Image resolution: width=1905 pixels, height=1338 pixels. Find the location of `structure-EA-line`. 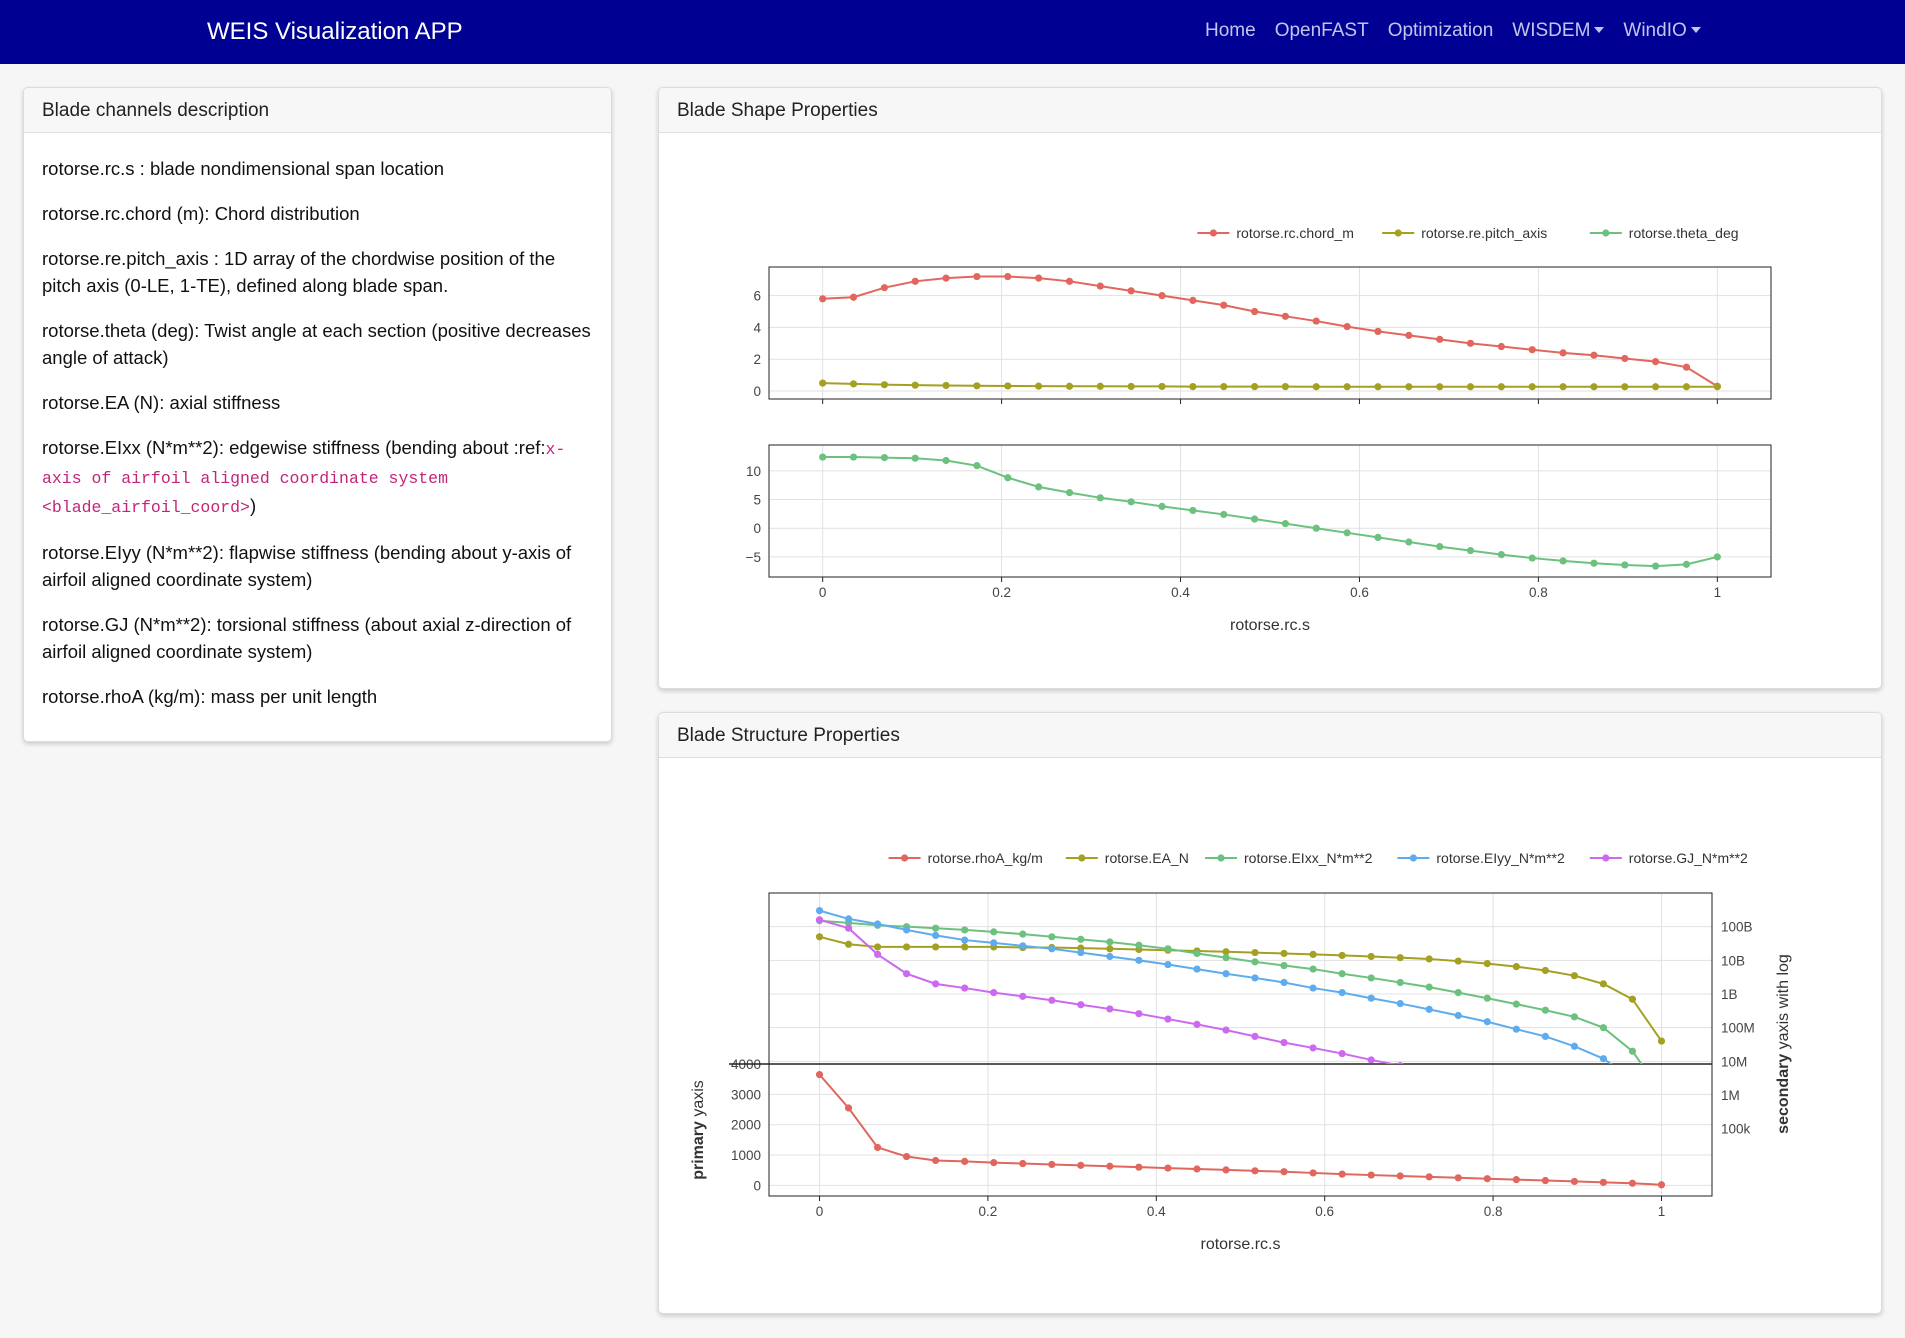

structure-EA-line is located at coordinates (1241, 988).